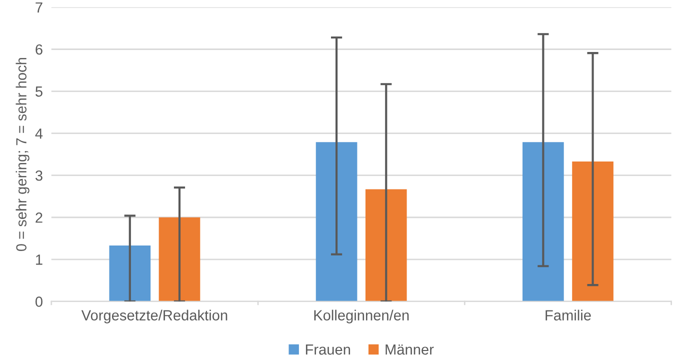  Describe the element at coordinates (39, 301) in the screenshot. I see `y-tick-label: 0` at that location.